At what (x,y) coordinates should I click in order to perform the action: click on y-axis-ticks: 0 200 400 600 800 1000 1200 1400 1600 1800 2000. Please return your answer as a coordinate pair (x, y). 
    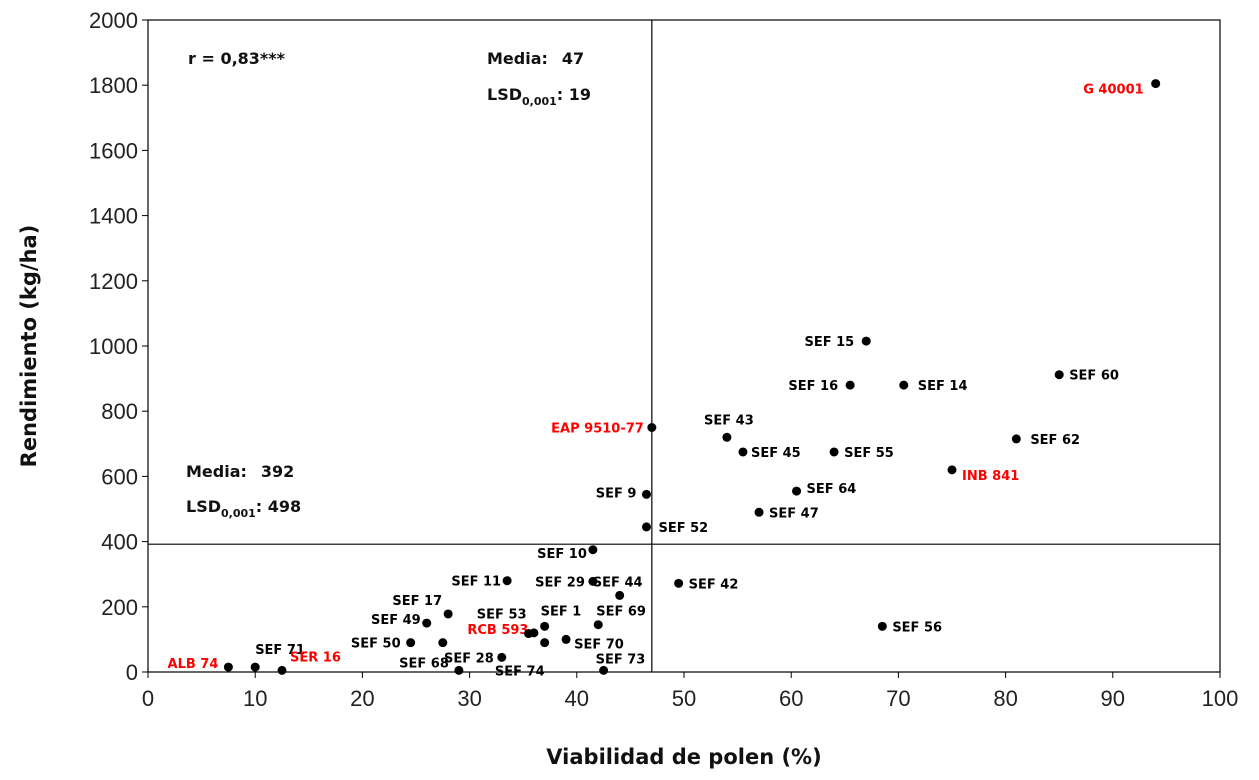
    Looking at the image, I should click on (118, 346).